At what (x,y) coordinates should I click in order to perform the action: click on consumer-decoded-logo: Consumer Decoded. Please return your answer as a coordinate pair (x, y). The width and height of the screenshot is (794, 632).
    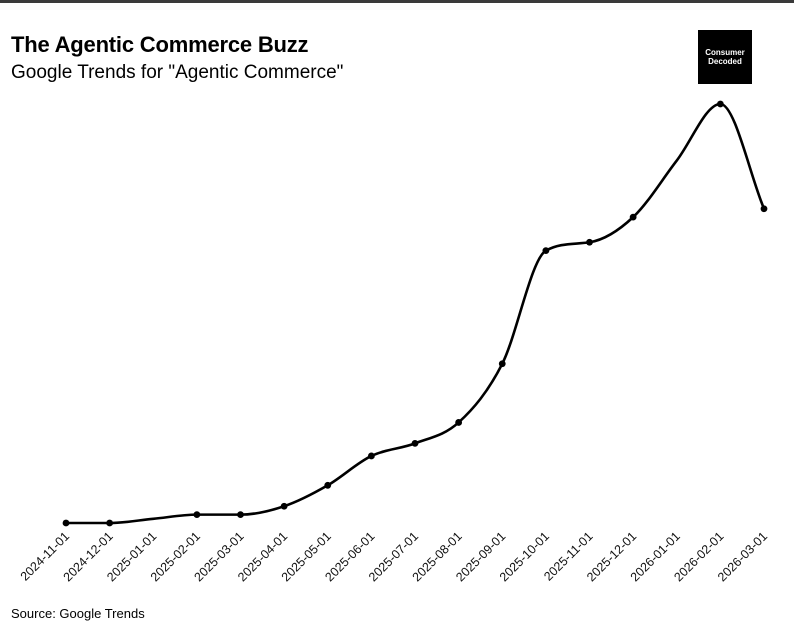
    Looking at the image, I should click on (725, 57).